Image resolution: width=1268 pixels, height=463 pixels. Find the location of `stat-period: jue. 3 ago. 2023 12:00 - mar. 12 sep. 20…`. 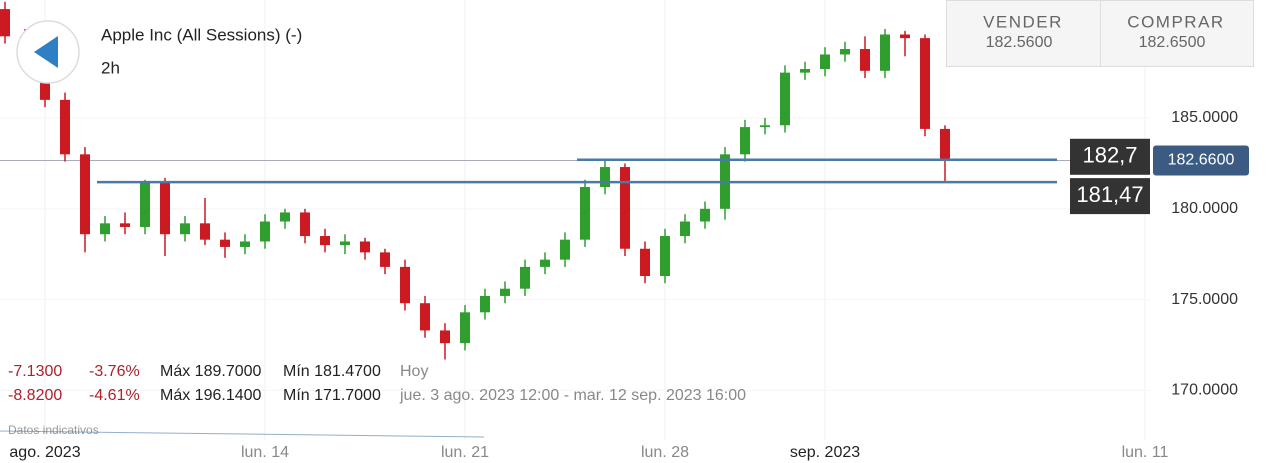

stat-period: jue. 3 ago. 2023 12:00 - mar. 12 sep. 20… is located at coordinates (572, 395).